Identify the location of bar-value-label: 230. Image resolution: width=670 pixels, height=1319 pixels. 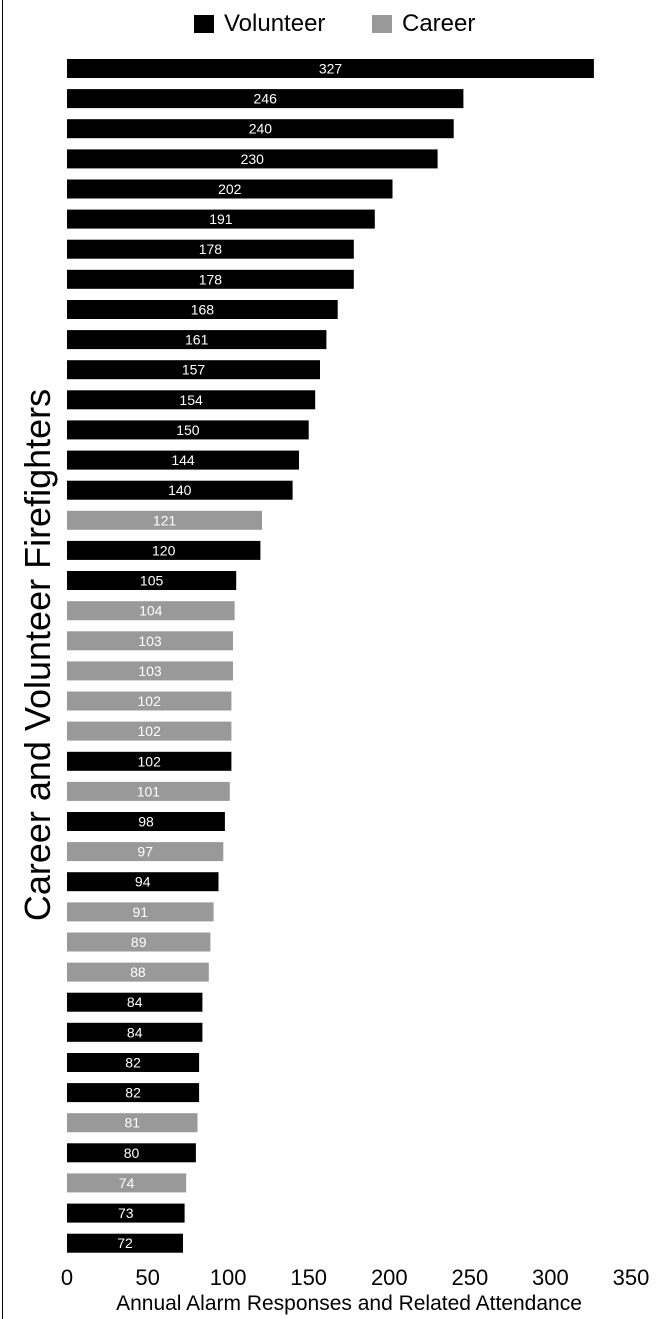
(253, 159).